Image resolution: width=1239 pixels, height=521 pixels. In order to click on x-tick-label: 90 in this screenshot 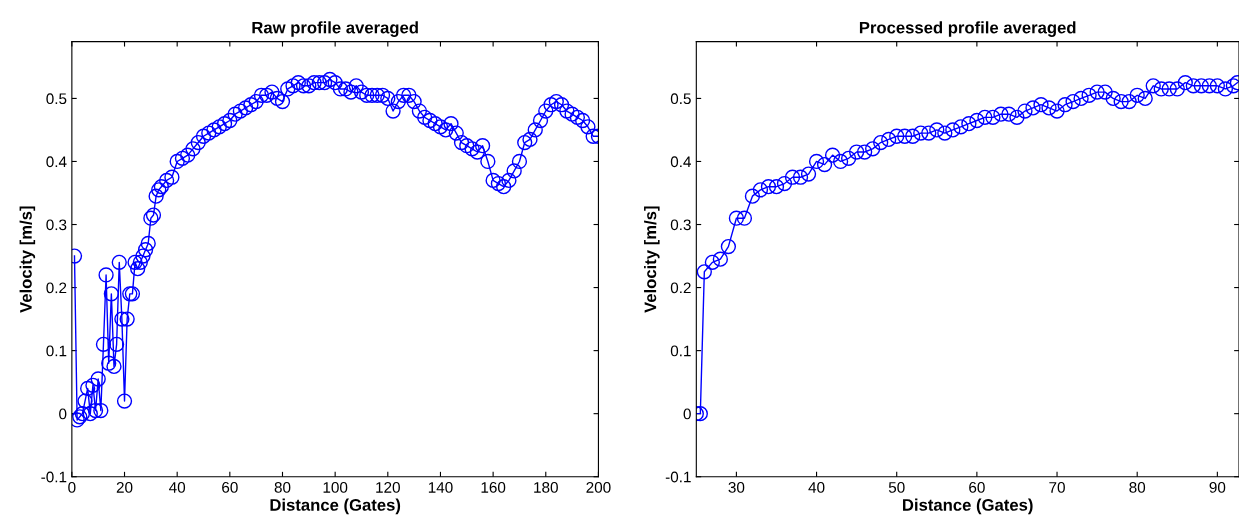, I will do `click(1217, 487)`.